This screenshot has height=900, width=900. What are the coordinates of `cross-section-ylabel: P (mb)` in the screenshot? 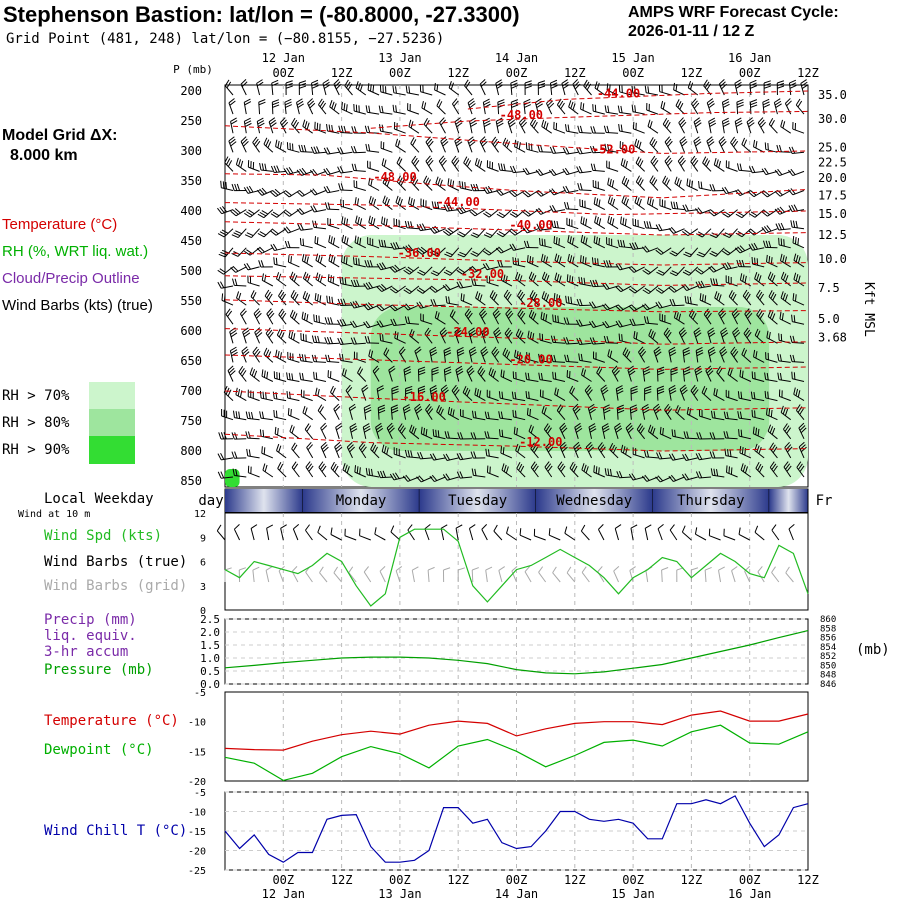 It's located at (193, 69).